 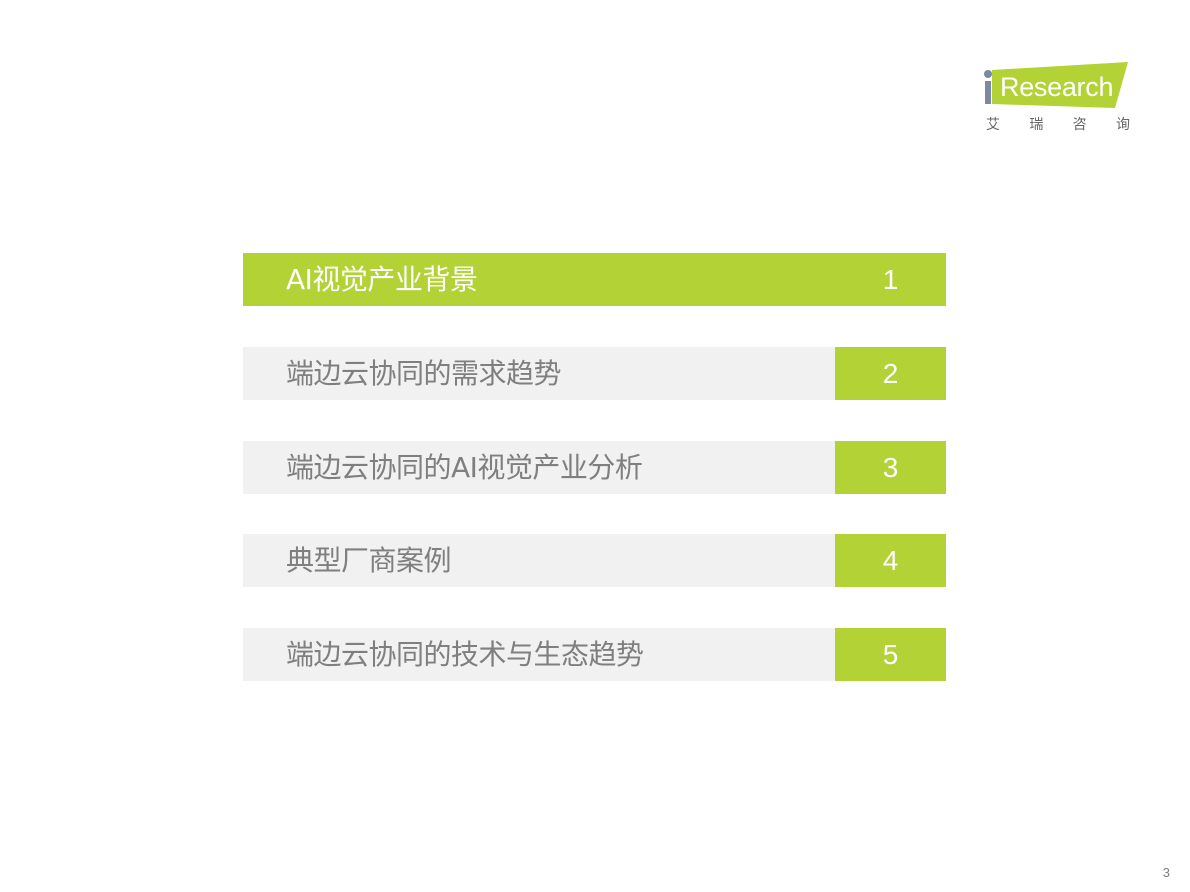 What do you see at coordinates (890, 467) in the screenshot?
I see `toc-item-number: 3` at bounding box center [890, 467].